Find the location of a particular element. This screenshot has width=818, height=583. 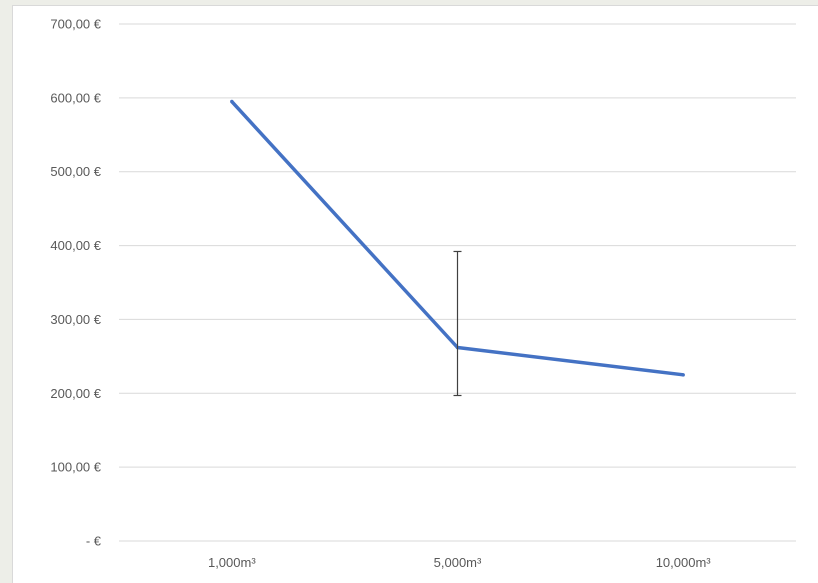

x-axis-tick-labels: 1,000m³ 5,000m³ 10,000m³ is located at coordinates (459, 562).